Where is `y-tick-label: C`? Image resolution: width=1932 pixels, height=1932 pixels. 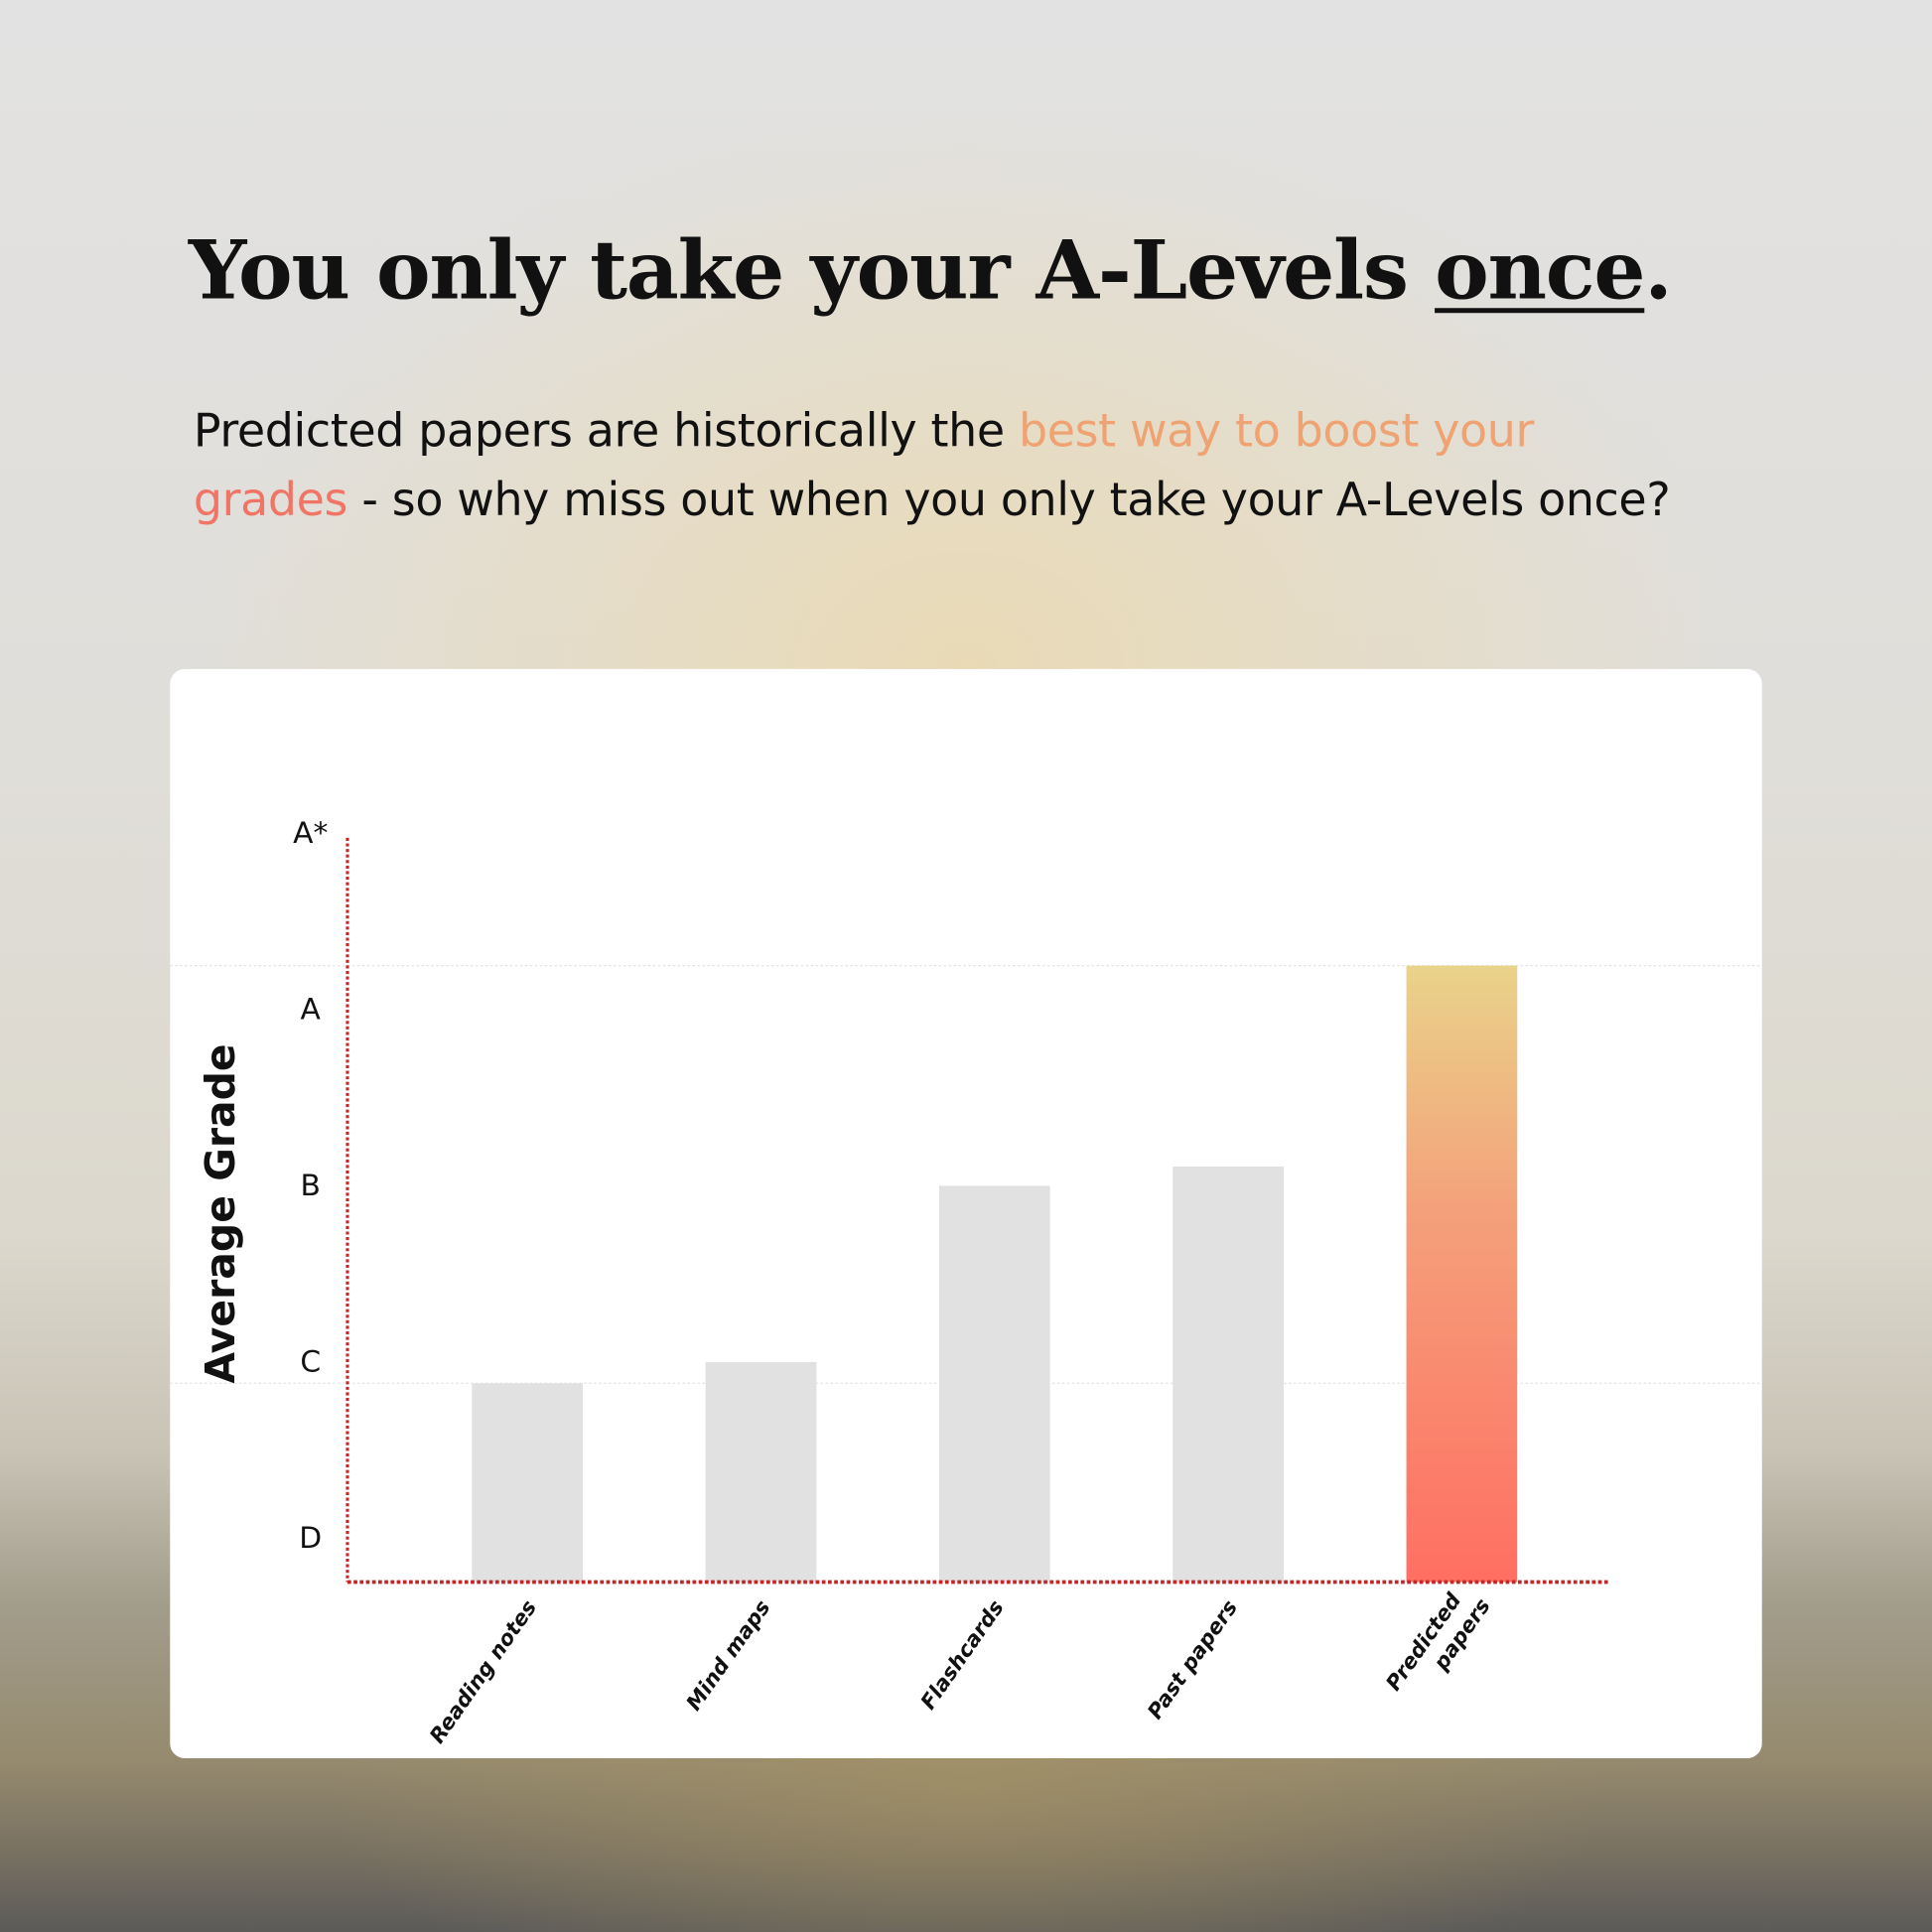
y-tick-label: C is located at coordinates (310, 1361).